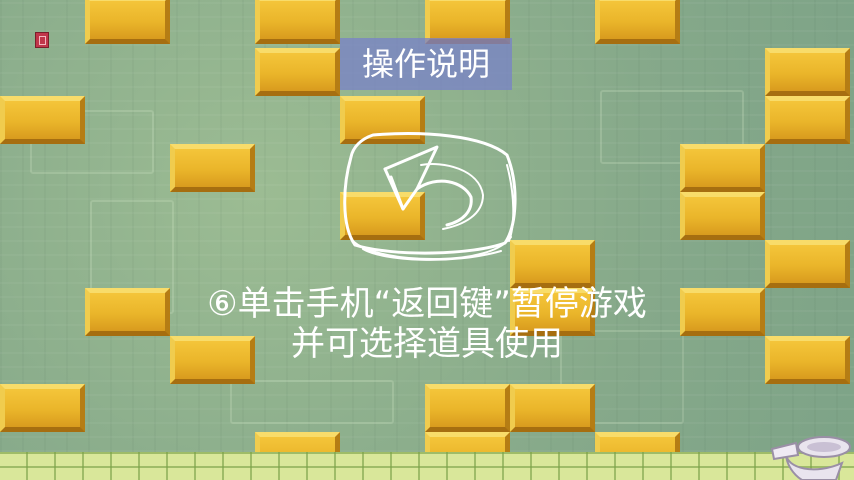 The height and width of the screenshot is (480, 854). I want to click on page-title: 操作说明, so click(425, 64).